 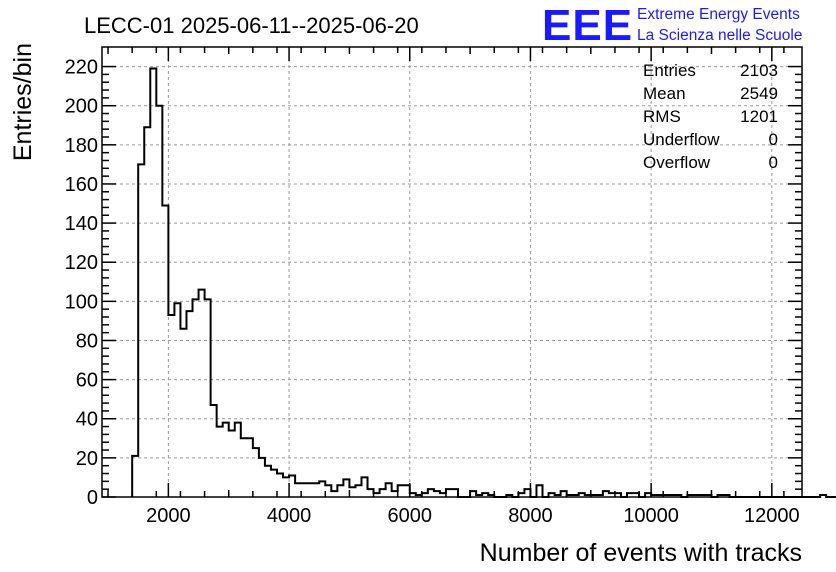 I want to click on y-tick-label: 140, so click(x=81, y=224).